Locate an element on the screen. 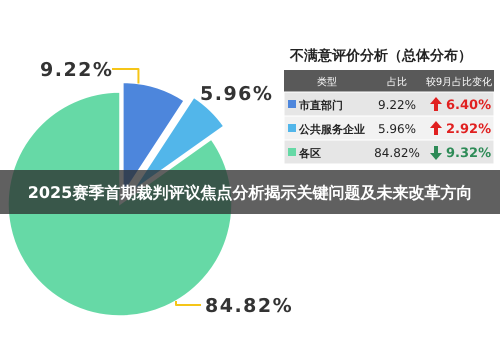 This screenshot has height=362, width=500. text: 占比 is located at coordinates (397, 82).